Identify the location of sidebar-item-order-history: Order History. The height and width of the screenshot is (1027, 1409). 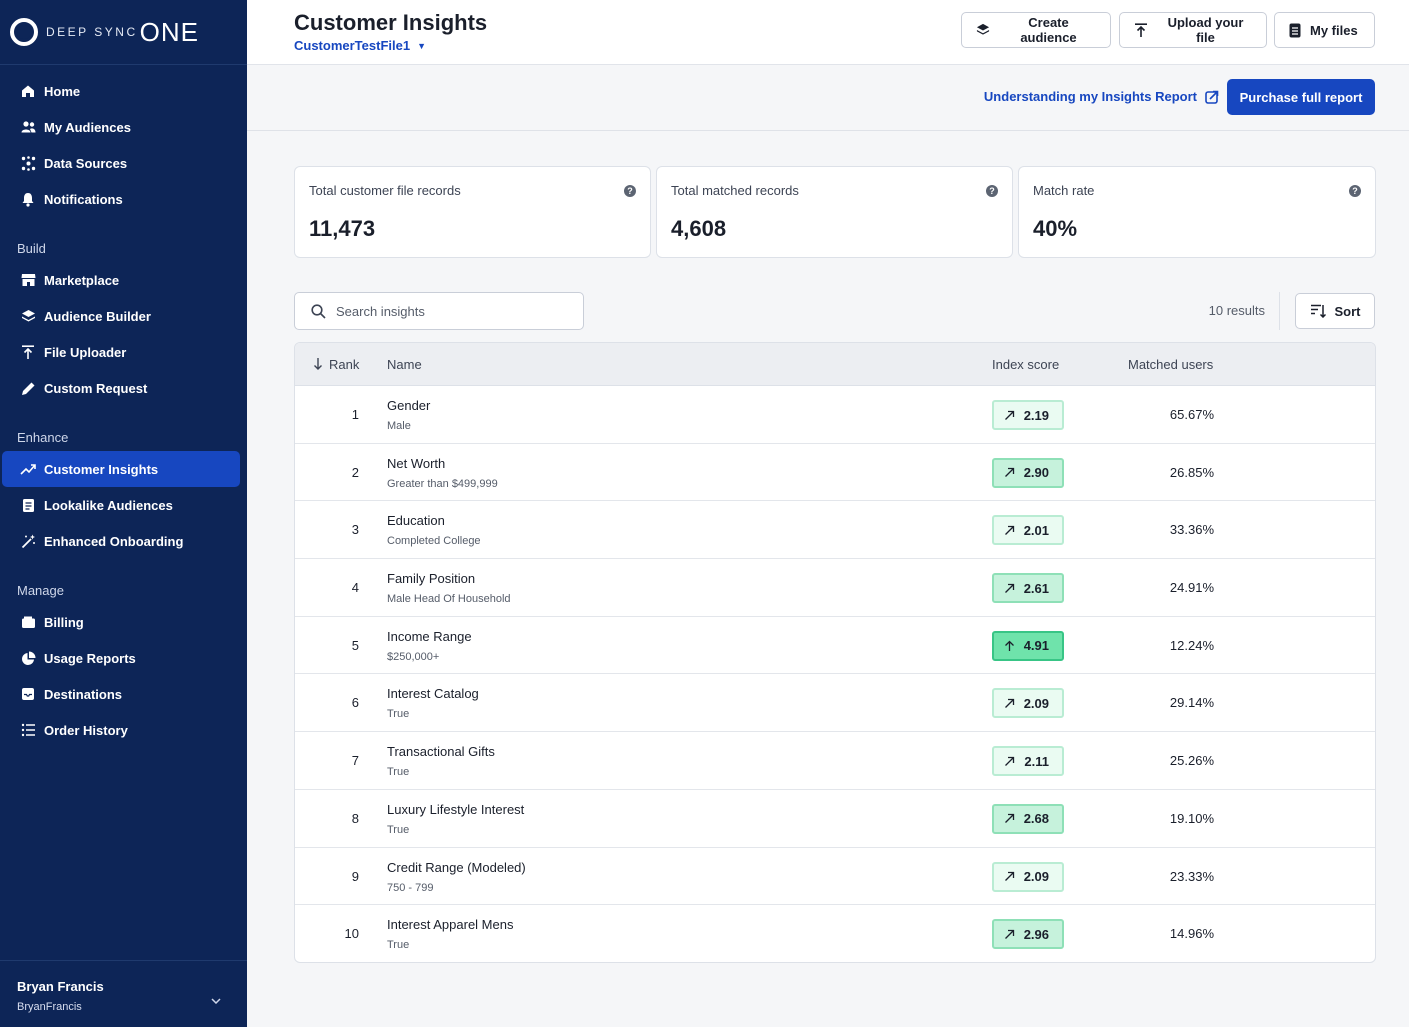
(121, 730).